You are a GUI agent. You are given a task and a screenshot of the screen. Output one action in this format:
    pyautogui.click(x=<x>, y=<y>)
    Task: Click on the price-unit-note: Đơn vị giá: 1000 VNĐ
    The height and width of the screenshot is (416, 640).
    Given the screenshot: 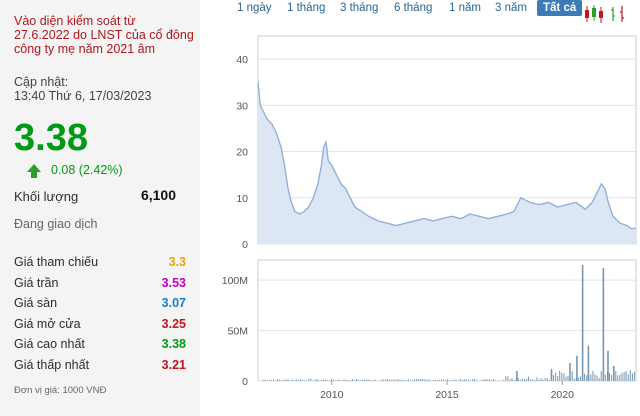 What is the action you would take?
    pyautogui.click(x=60, y=390)
    